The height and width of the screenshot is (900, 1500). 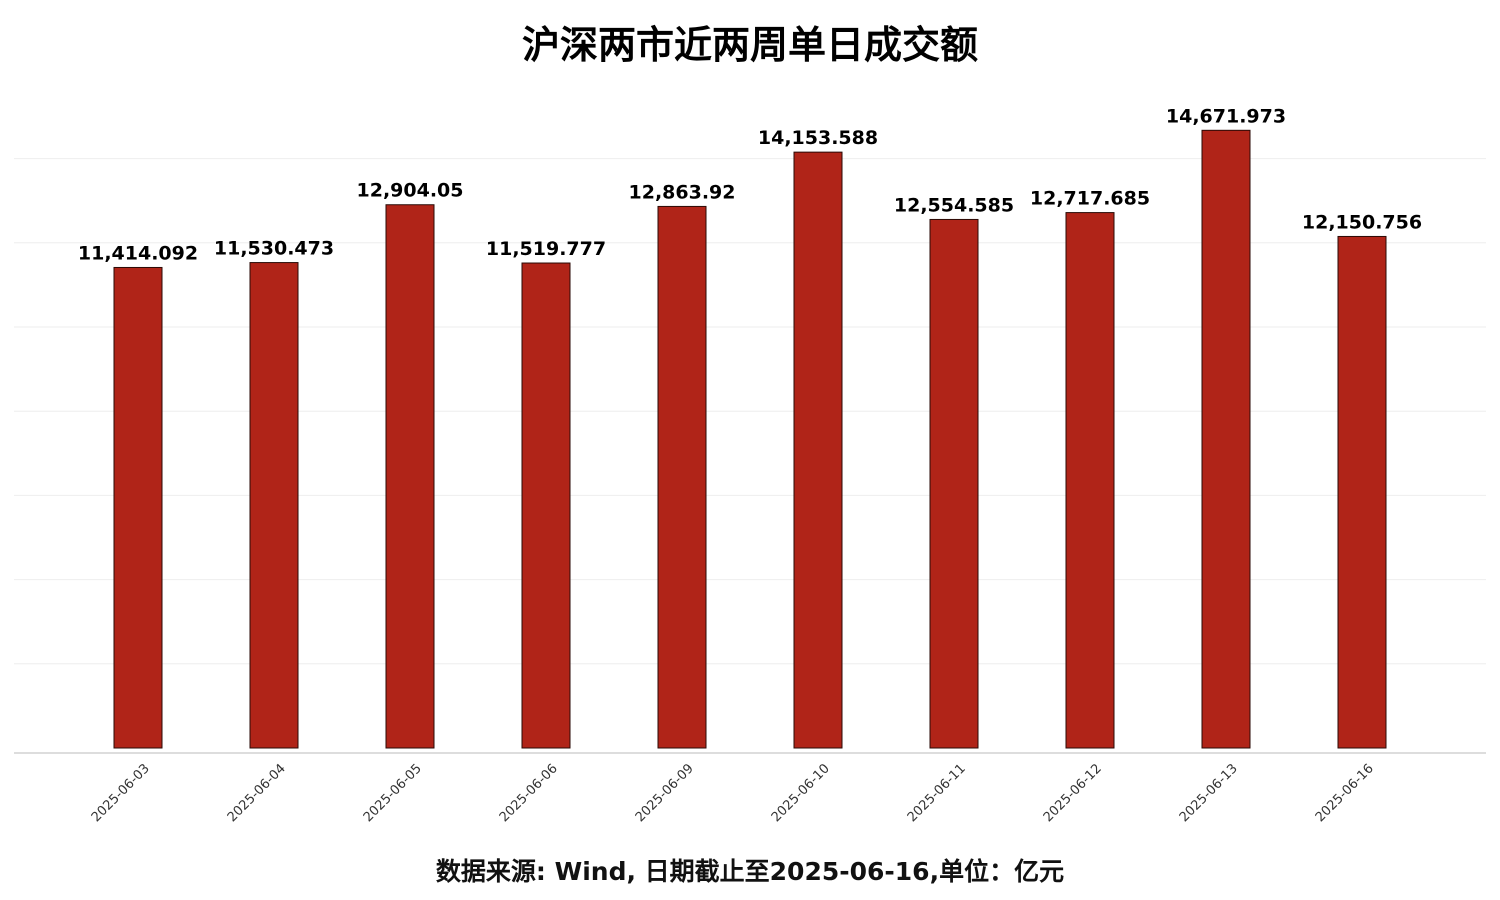 What do you see at coordinates (1226, 116) in the screenshot?
I see `value-label-2025-06-13: 14,671.973` at bounding box center [1226, 116].